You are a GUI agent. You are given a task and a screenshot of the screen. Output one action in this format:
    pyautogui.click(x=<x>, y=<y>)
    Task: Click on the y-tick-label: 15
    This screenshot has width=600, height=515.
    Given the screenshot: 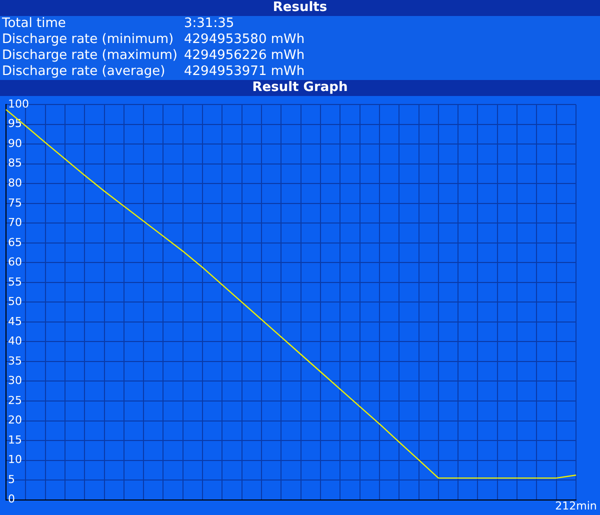 What is the action you would take?
    pyautogui.click(x=15, y=439)
    